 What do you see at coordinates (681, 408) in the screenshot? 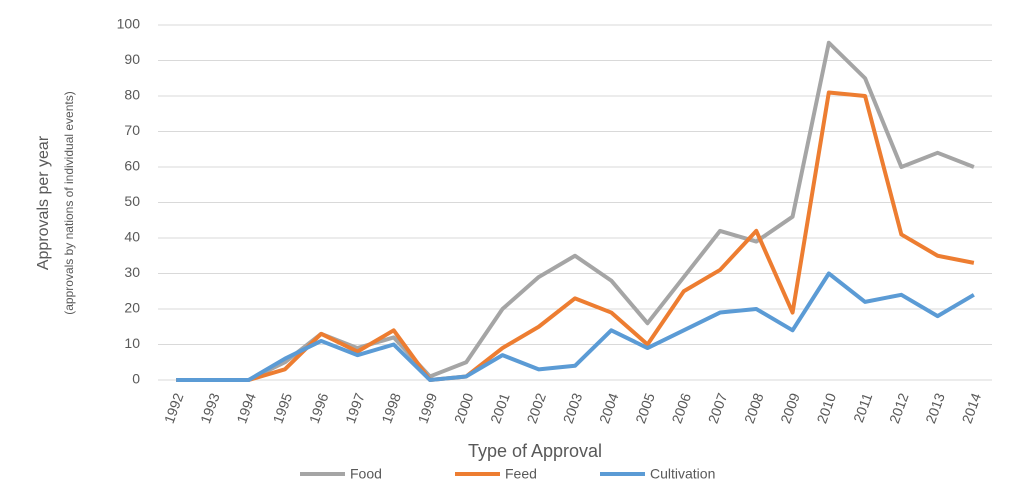
I see `x-tick-label: 2006` at bounding box center [681, 408].